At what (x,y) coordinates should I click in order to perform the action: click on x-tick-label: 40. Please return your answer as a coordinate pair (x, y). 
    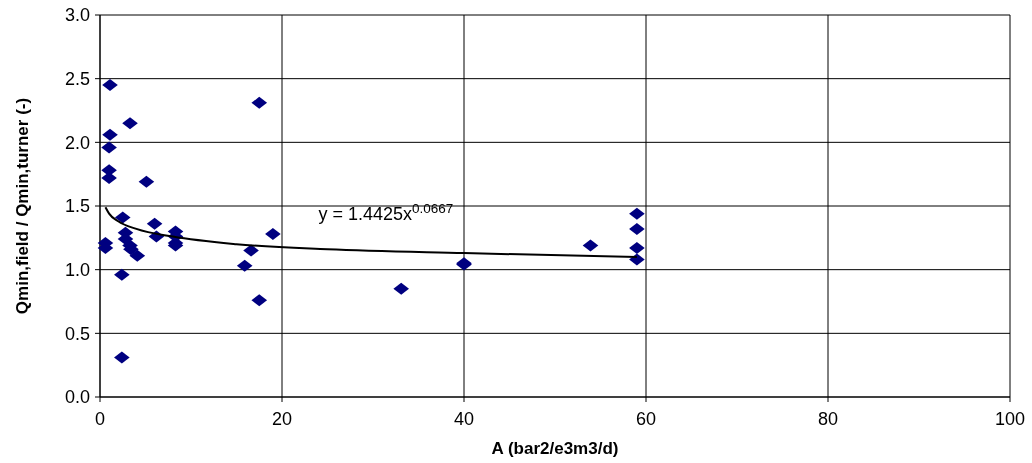
    Looking at the image, I should click on (464, 419).